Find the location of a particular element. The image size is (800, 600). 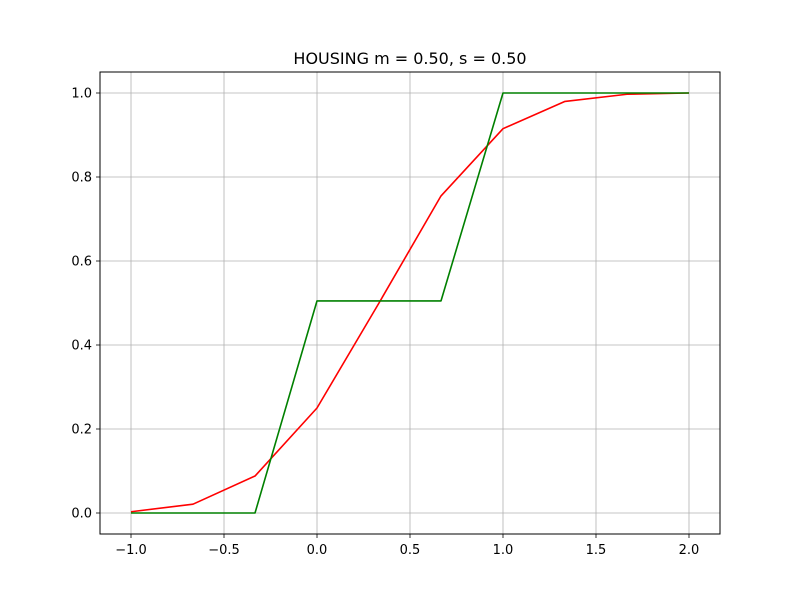

x-tick-label: 1.5 is located at coordinates (596, 550).